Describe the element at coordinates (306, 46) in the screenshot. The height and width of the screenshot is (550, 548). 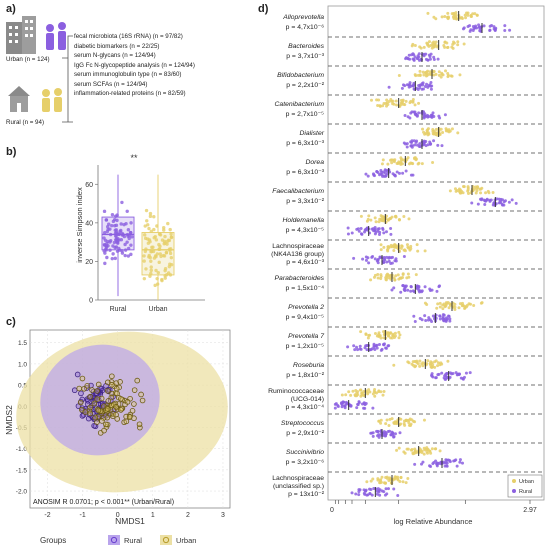
I see `taxon-name: Bacteroides` at that location.